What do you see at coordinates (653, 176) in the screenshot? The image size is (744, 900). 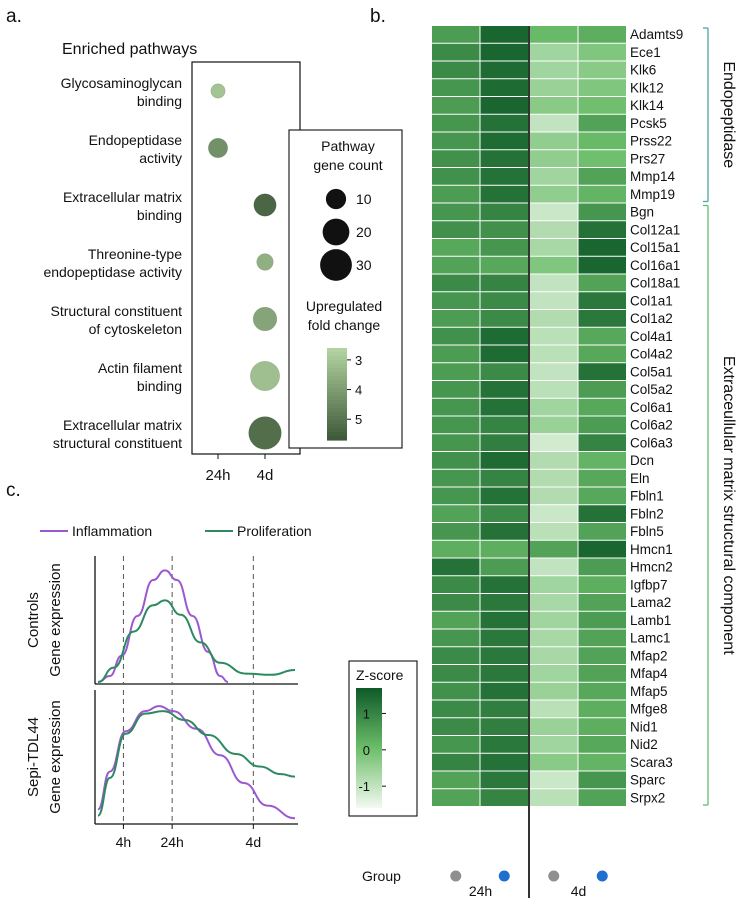 I see `gene-label: Mmp14` at bounding box center [653, 176].